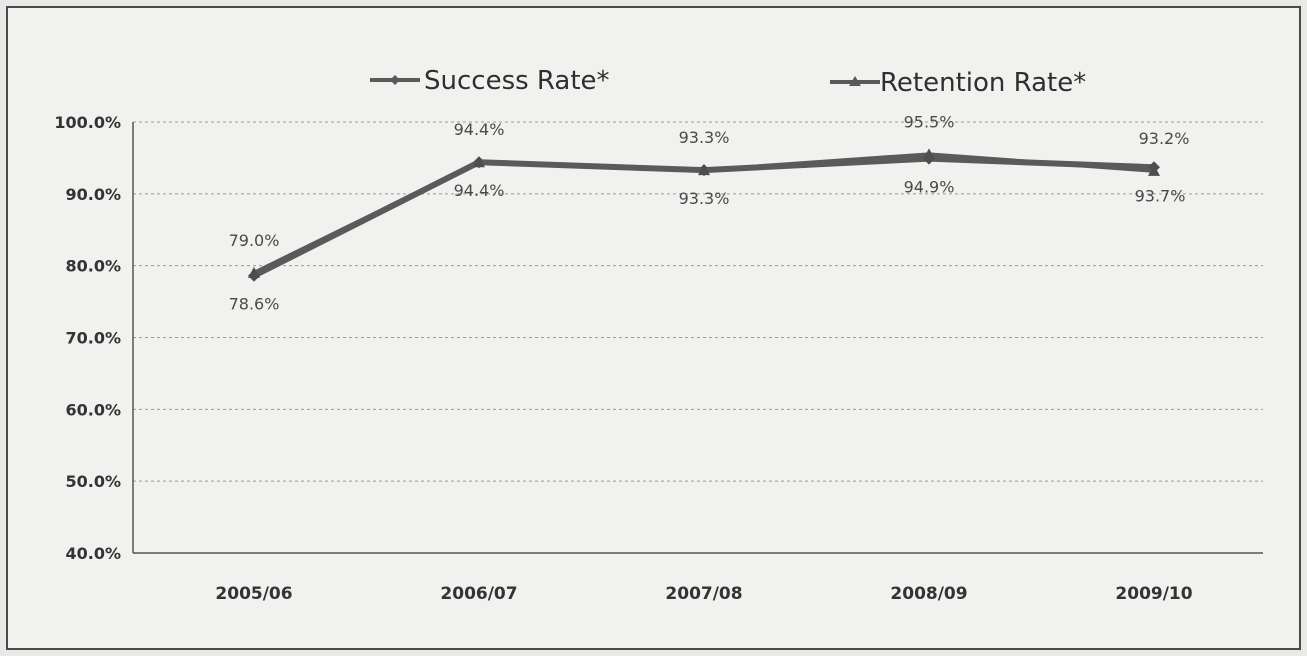 The height and width of the screenshot is (656, 1307). Describe the element at coordinates (478, 594) in the screenshot. I see `x-tick-label: 2006/07` at that location.